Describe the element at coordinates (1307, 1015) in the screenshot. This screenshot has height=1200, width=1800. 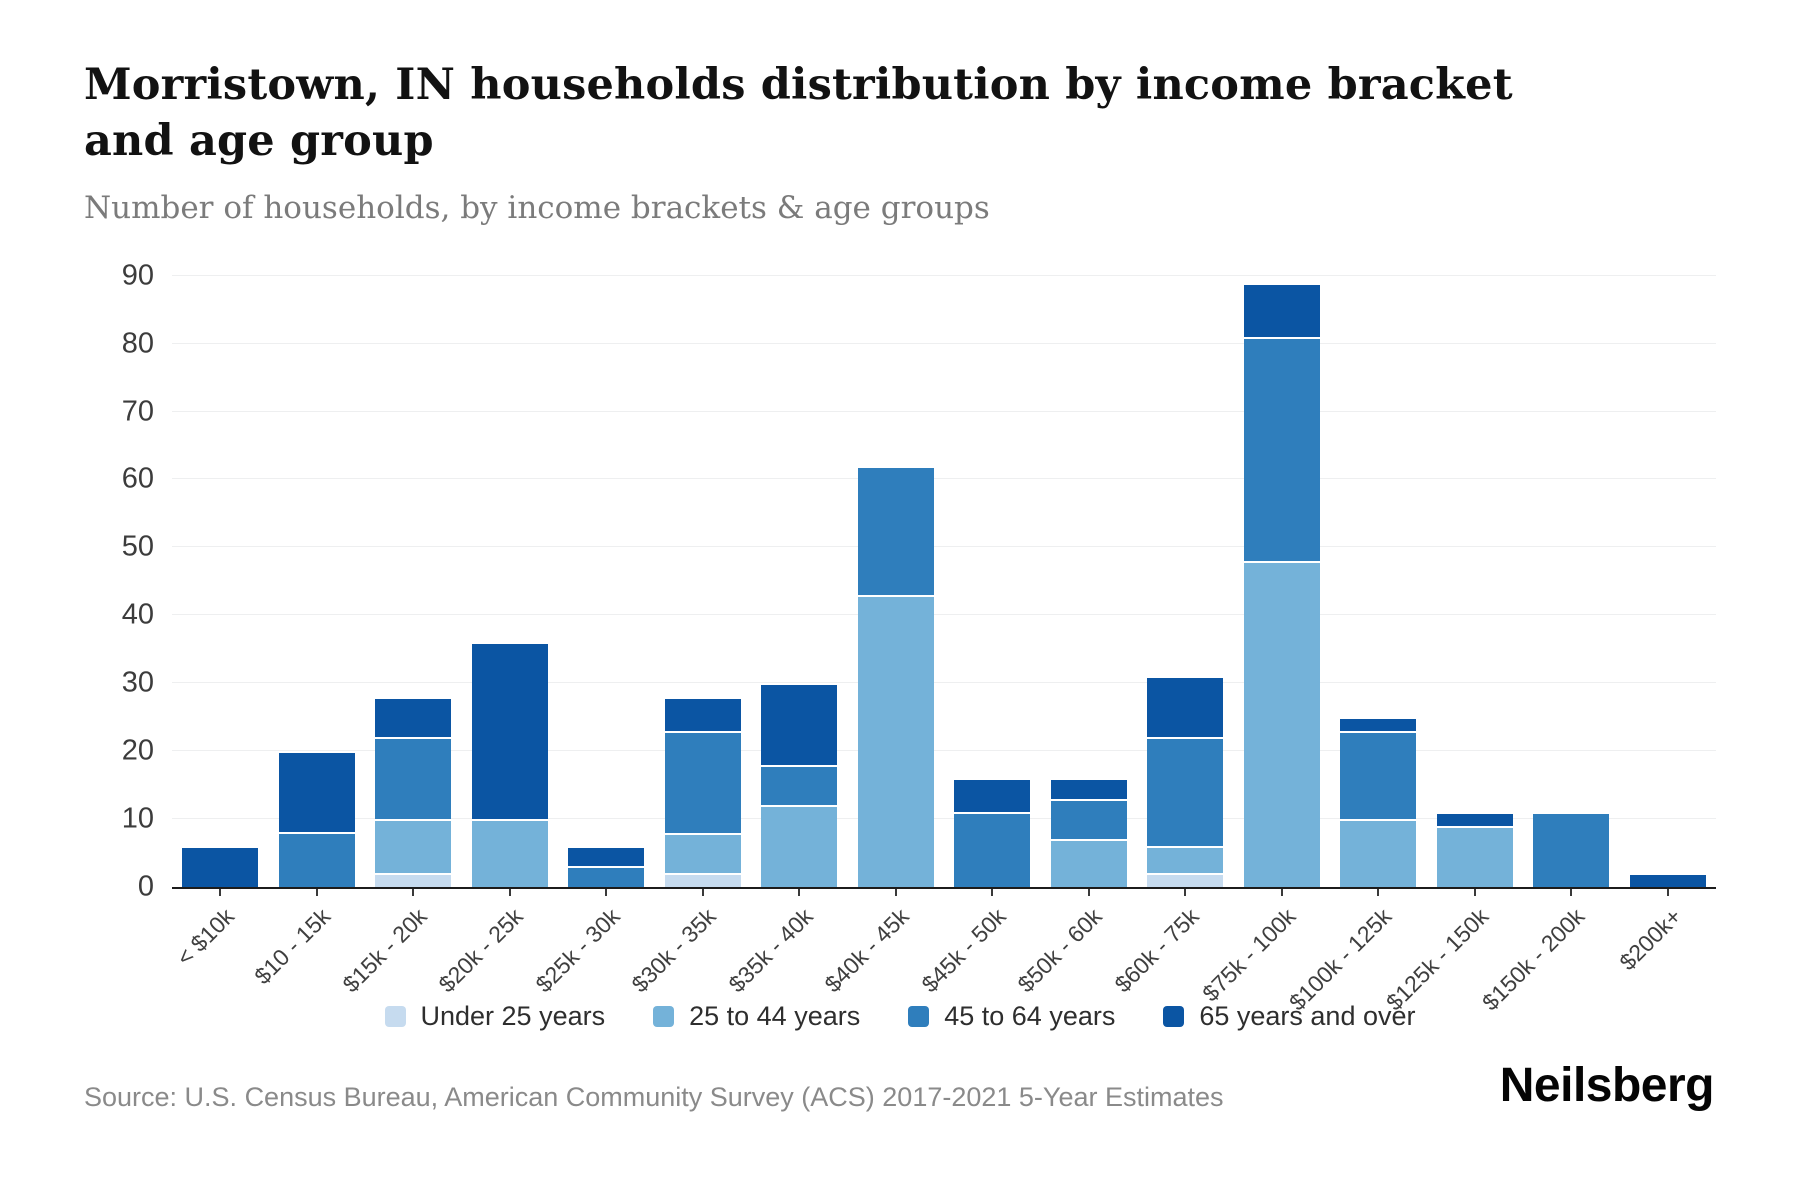
I see `legend-label: 65 years and over` at that location.